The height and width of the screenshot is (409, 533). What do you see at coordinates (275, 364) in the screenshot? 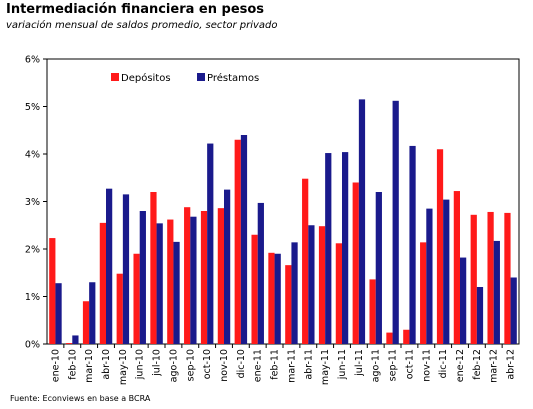
I see `x-tick-label: feb-11` at bounding box center [275, 364].